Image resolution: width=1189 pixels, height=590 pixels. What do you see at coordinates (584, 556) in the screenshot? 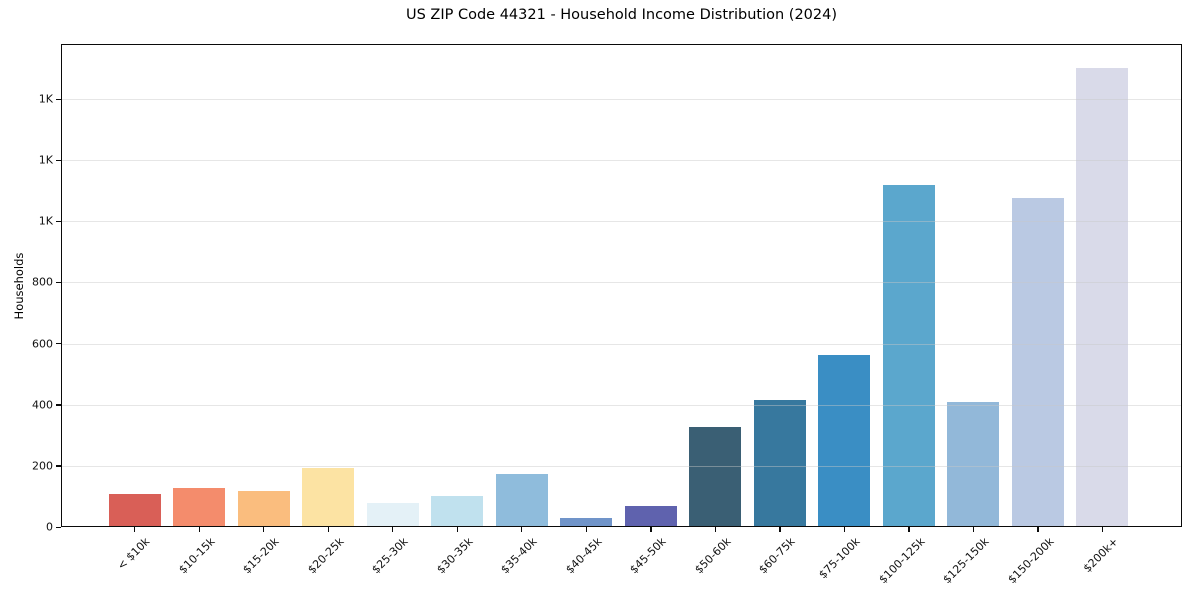
I see `x-tick-label: $40-45k` at bounding box center [584, 556].